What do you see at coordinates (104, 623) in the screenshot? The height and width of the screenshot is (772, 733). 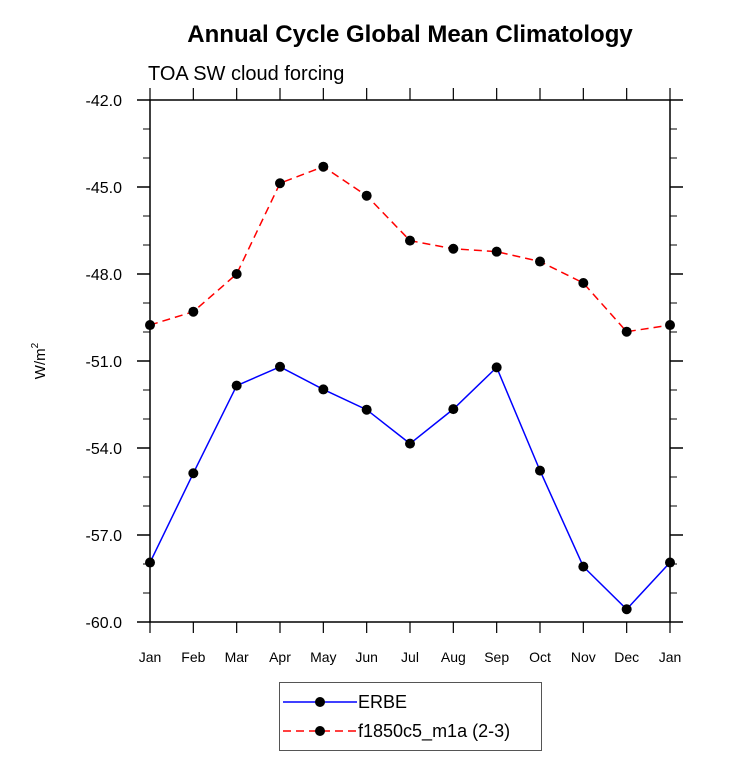 I see `y-tick-label: -60.0` at bounding box center [104, 623].